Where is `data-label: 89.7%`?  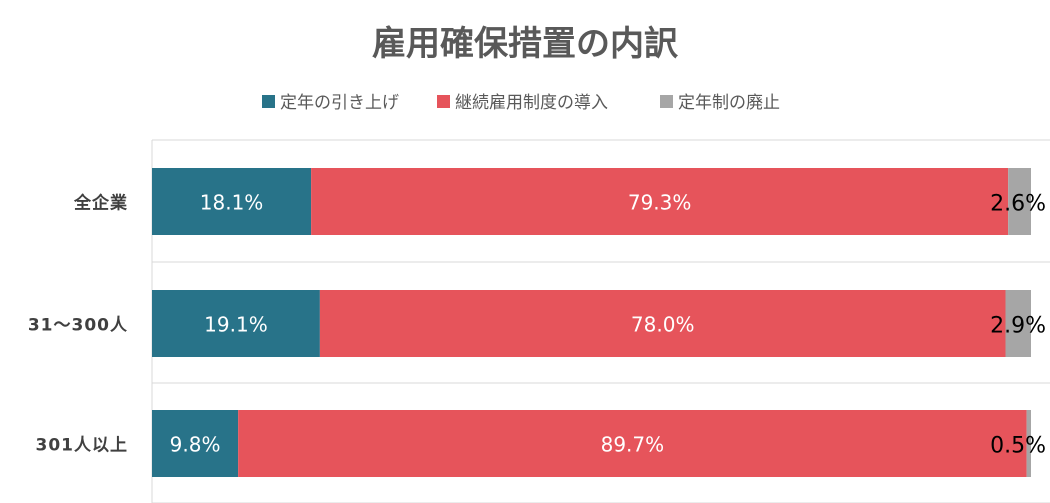 data-label: 89.7% is located at coordinates (633, 445).